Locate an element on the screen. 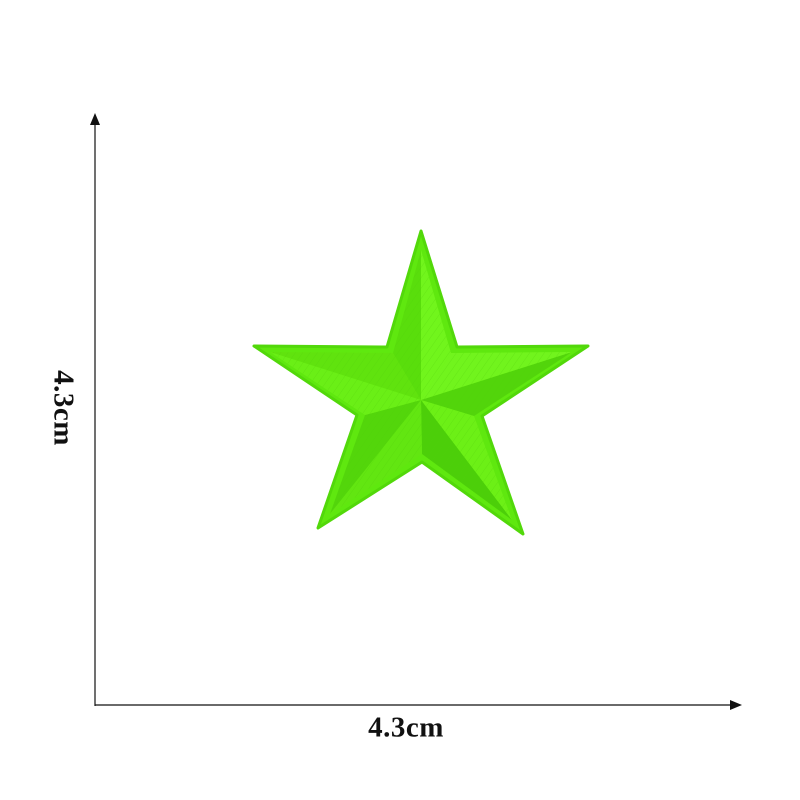  height-dimension-arrow is located at coordinates (95, 409).